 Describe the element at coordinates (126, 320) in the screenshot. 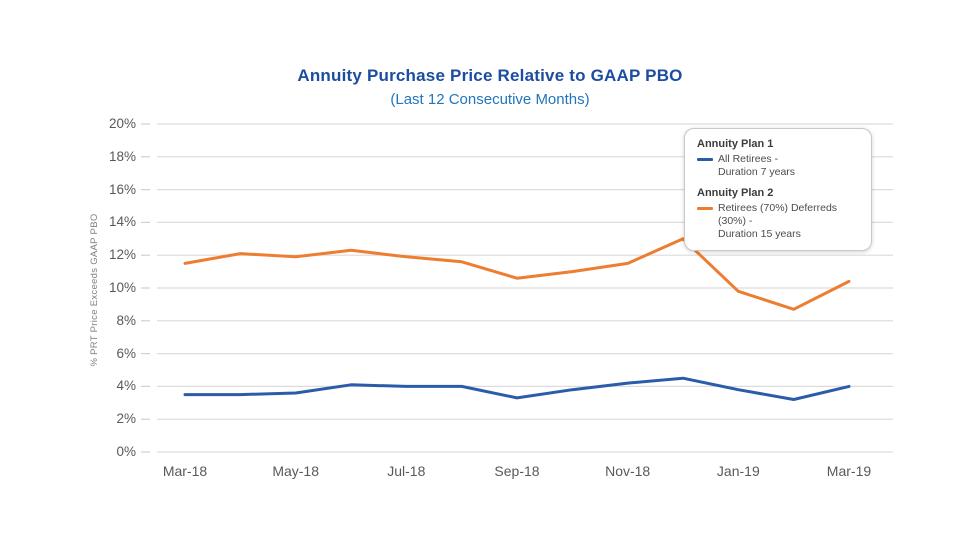

I see `y-tick-label: 8%` at that location.